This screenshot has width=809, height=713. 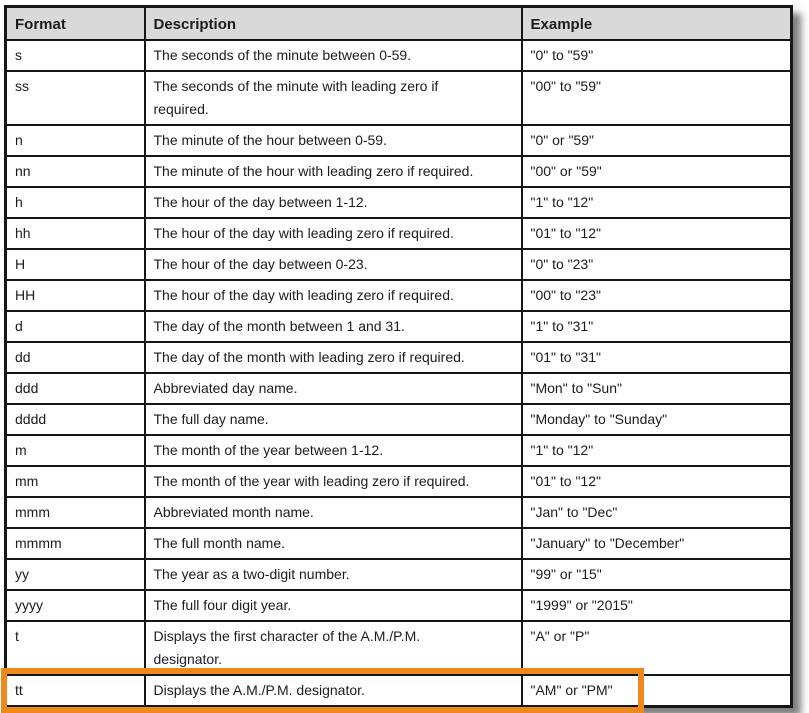 I want to click on table-row: ddd Abbreviated day name. "Mon" to "Sun", so click(x=398, y=388).